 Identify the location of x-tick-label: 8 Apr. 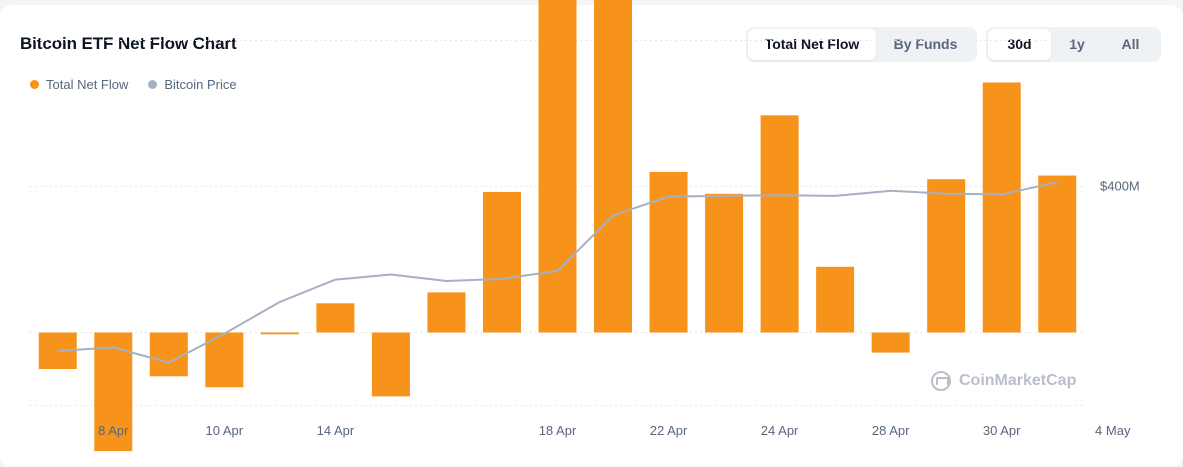
(113, 430).